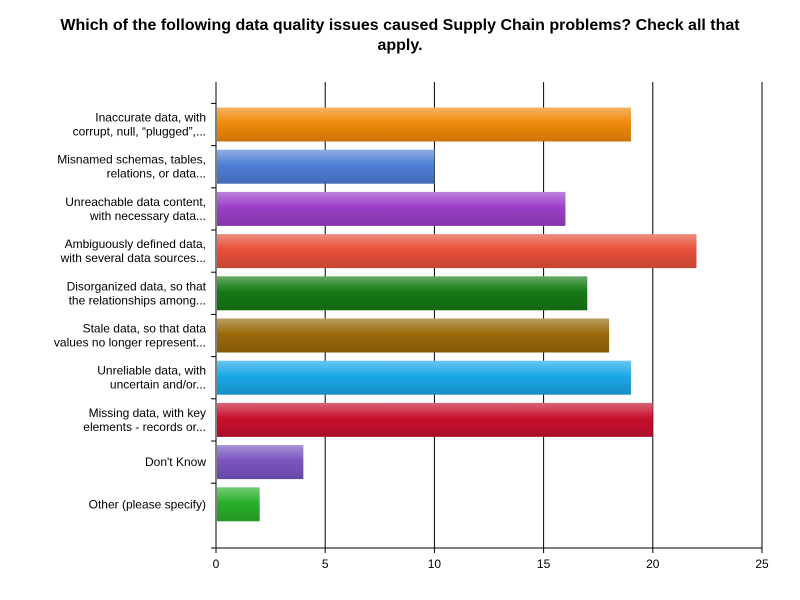 The height and width of the screenshot is (600, 800). Describe the element at coordinates (491, 564) in the screenshot. I see `tick-labels: 0 5 10 15 20 25` at that location.